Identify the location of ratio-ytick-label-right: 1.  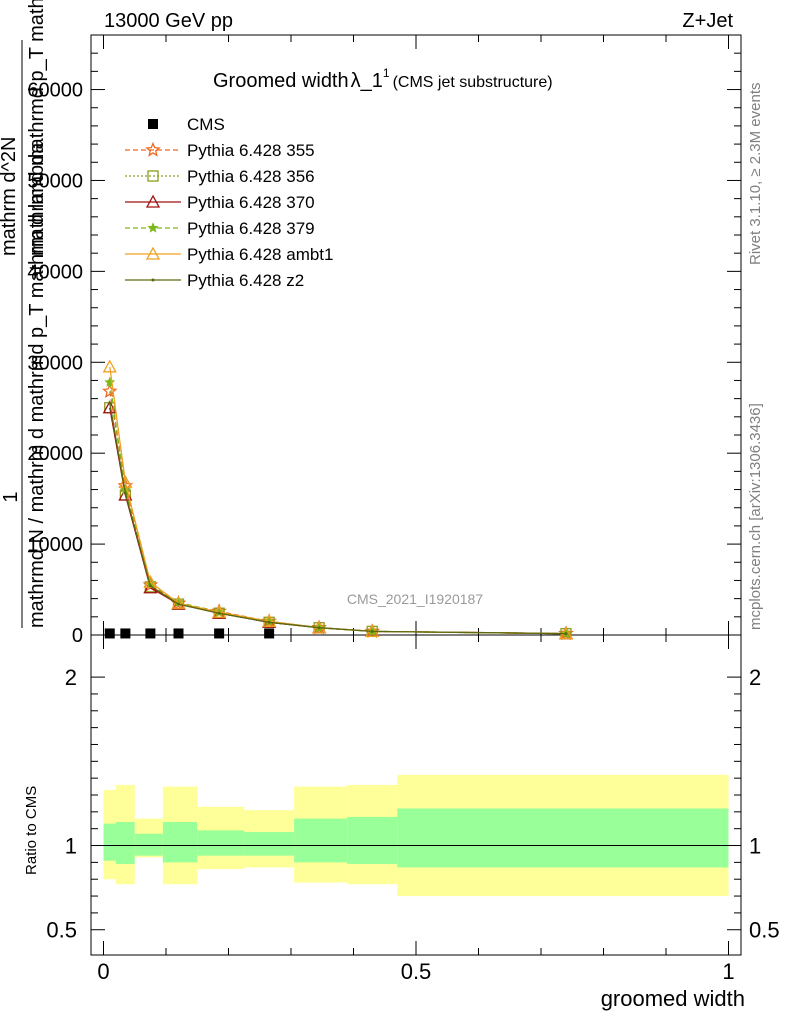
(755, 846).